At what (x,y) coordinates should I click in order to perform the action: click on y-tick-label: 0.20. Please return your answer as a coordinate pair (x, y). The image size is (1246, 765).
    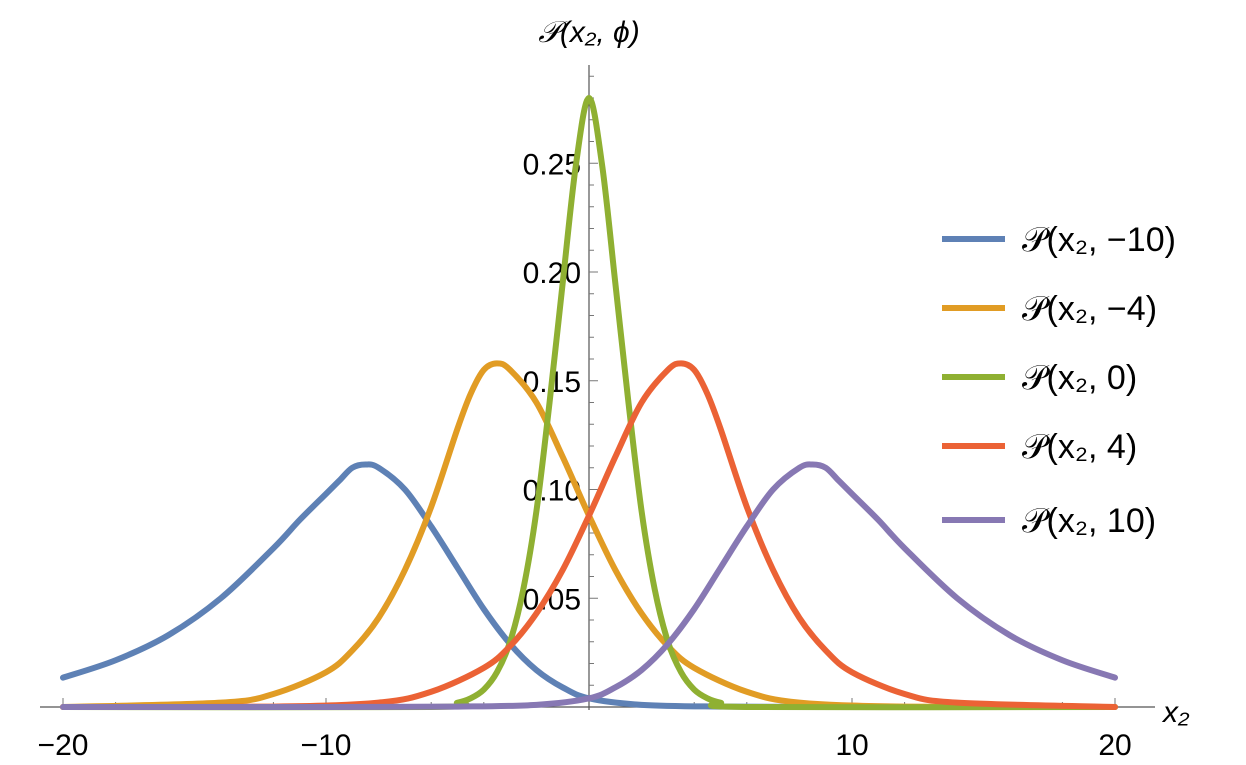
    Looking at the image, I should click on (552, 273).